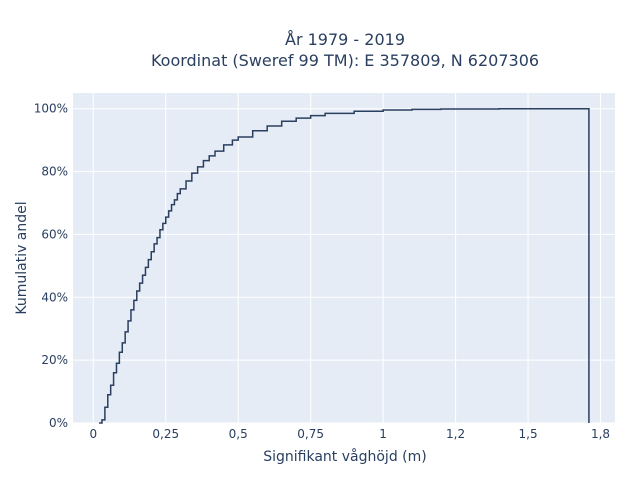 Image resolution: width=640 pixels, height=480 pixels. I want to click on chart-title-line-1: År 1979 - 2019, so click(345, 39).